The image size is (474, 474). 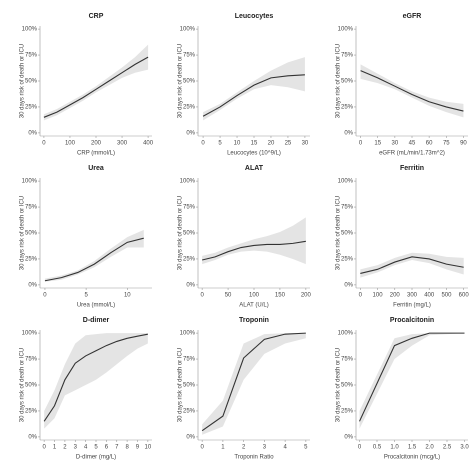 What do you see at coordinates (55, 448) in the screenshot?
I see `x-tick-label: 1` at bounding box center [55, 448].